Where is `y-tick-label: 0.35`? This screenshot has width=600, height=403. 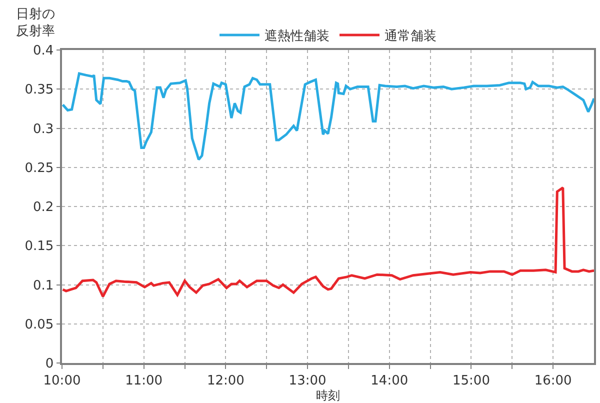 y-tick-label: 0.35 is located at coordinates (39, 90).